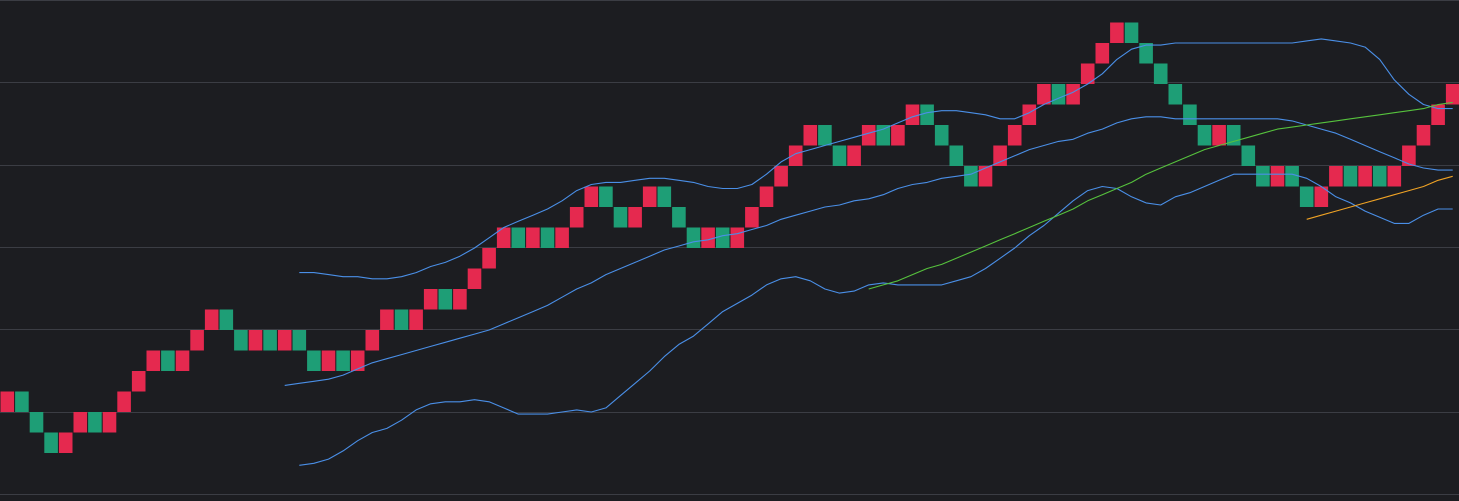 The height and width of the screenshot is (501, 1459). What do you see at coordinates (1379, 197) in the screenshot?
I see `moving-average-fast-line` at bounding box center [1379, 197].